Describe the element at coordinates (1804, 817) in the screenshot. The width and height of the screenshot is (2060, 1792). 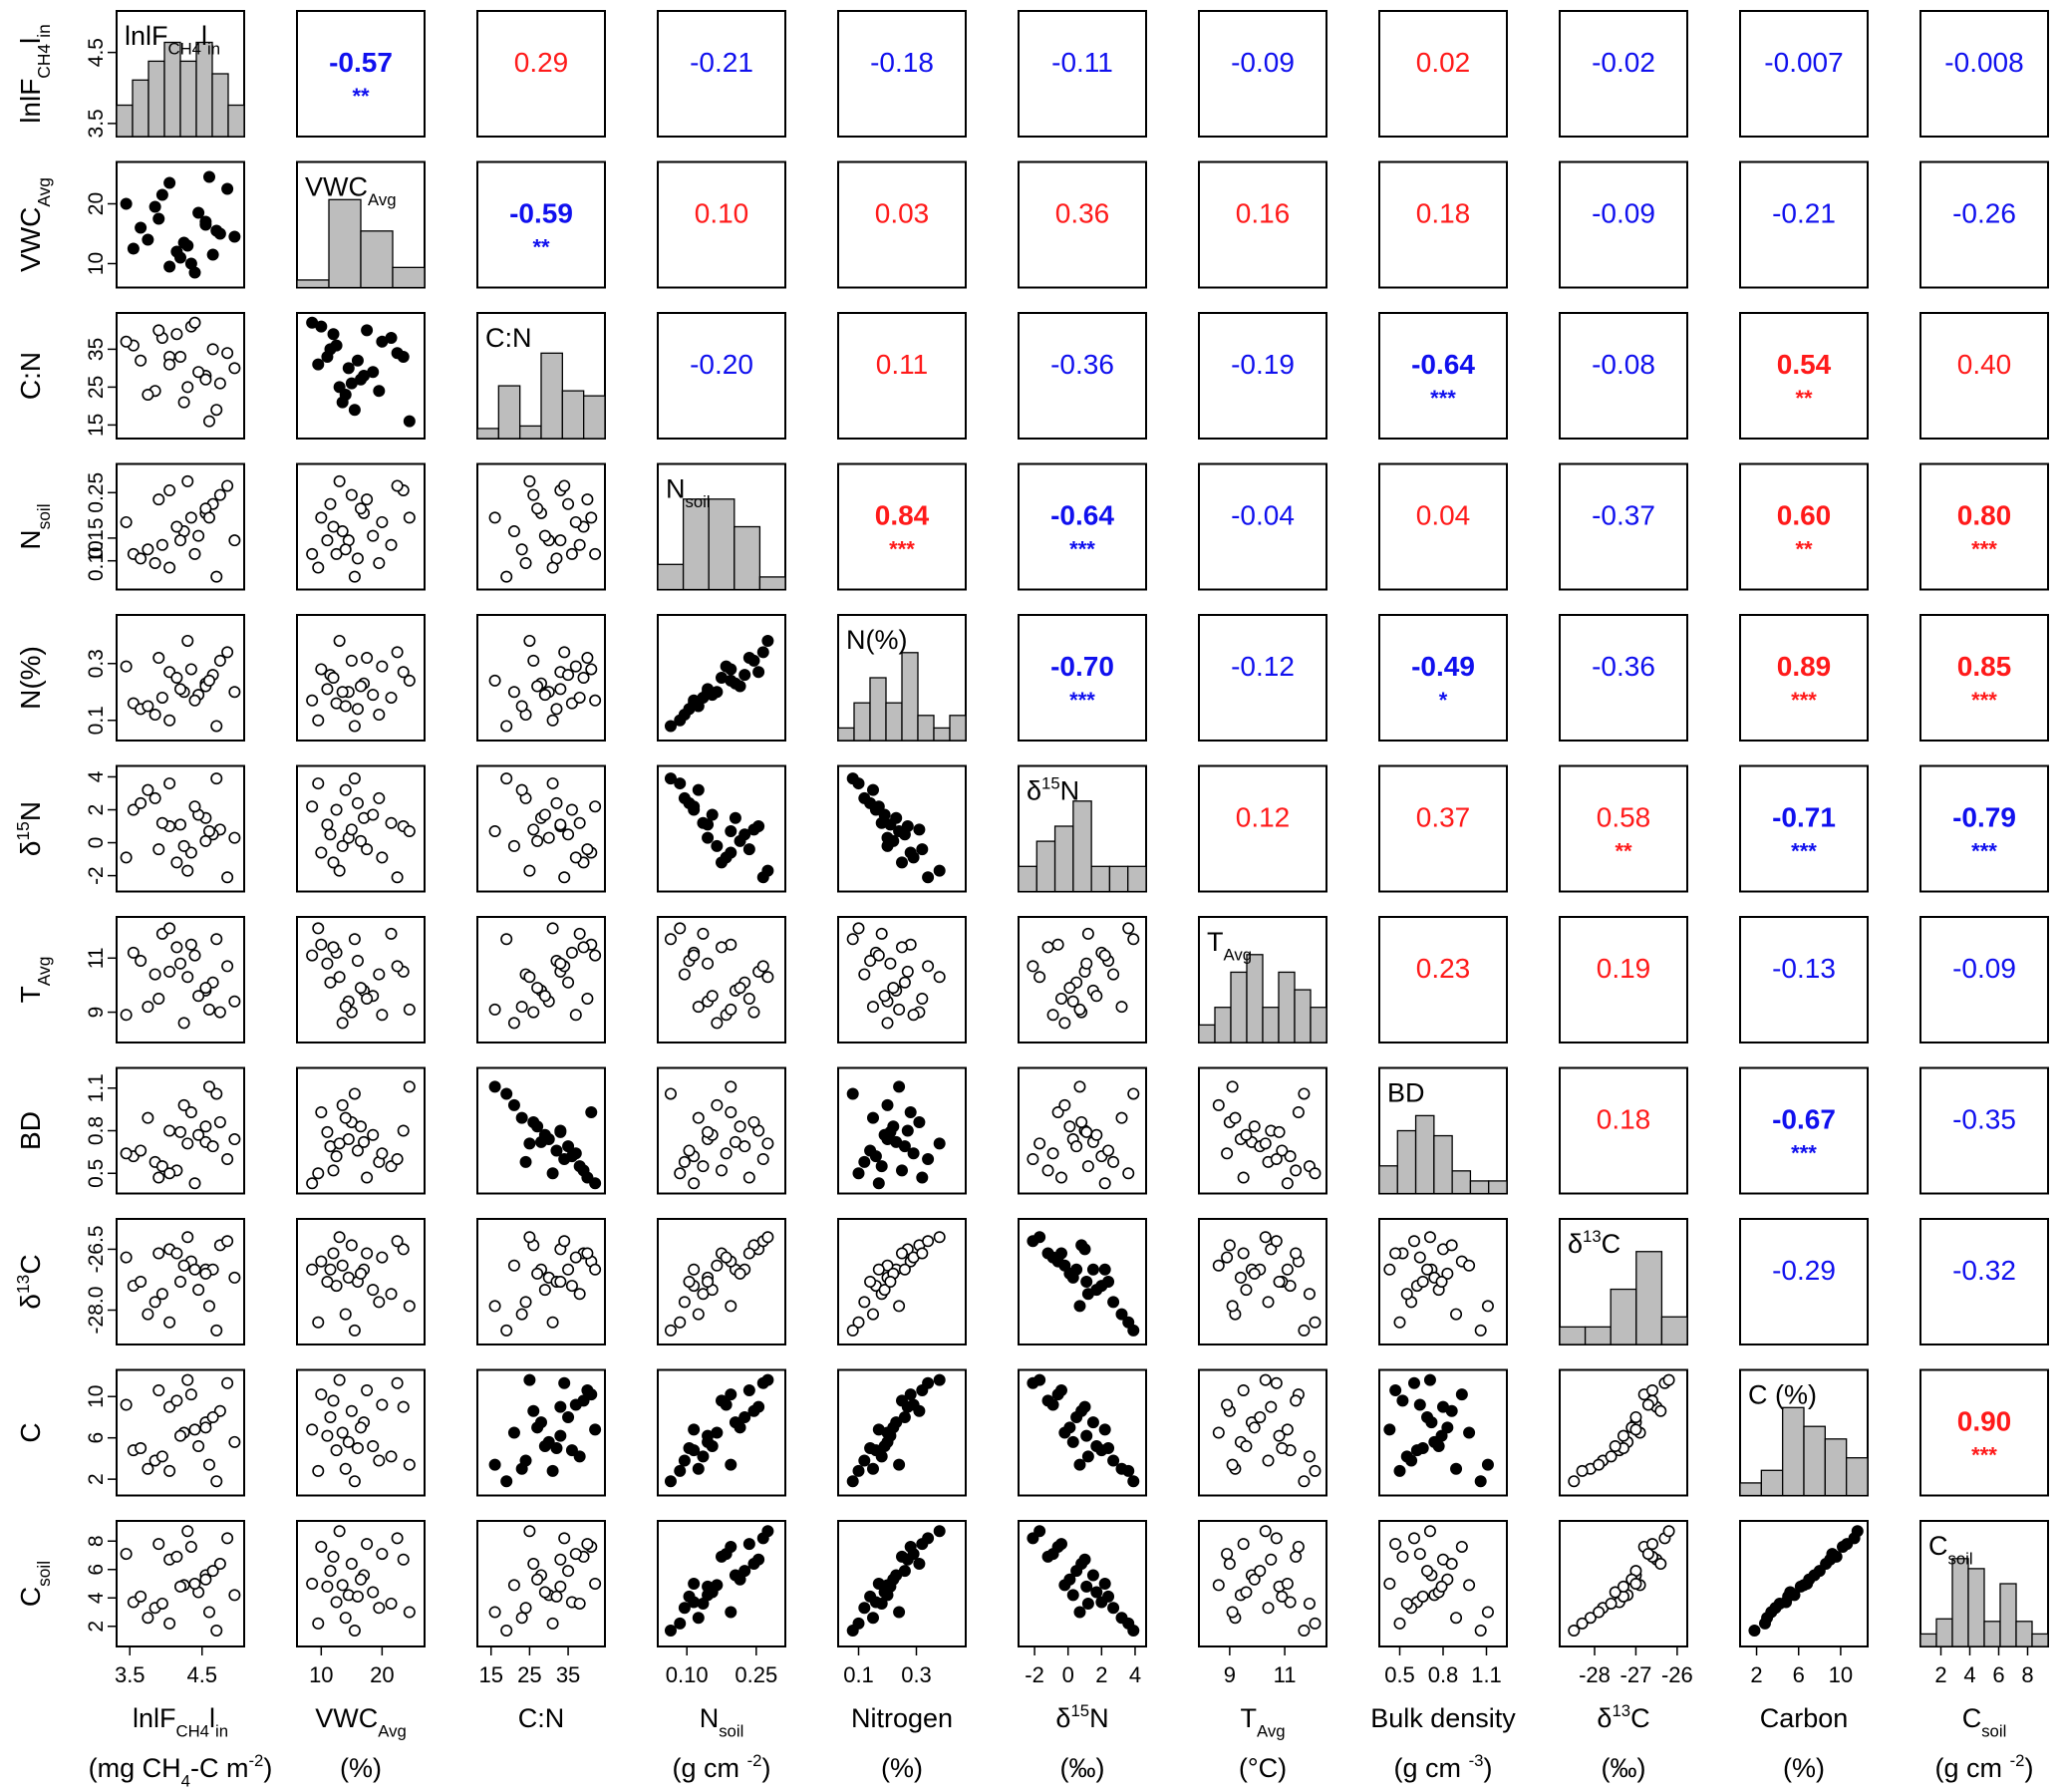
I see `correlation-value: -0.71` at that location.